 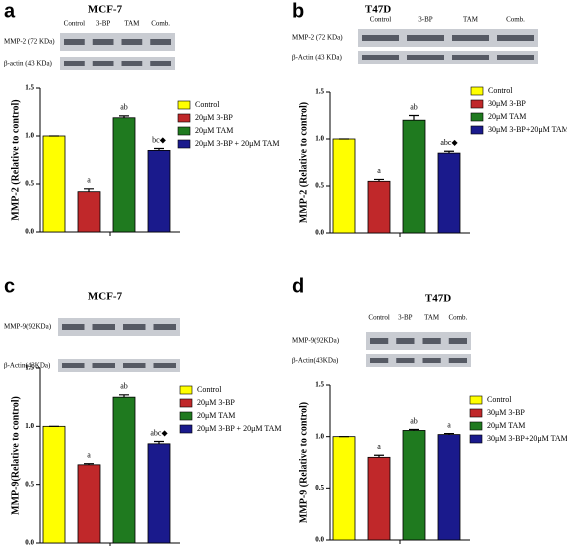 What do you see at coordinates (9, 286) in the screenshot?
I see `panel-letter: c` at bounding box center [9, 286].